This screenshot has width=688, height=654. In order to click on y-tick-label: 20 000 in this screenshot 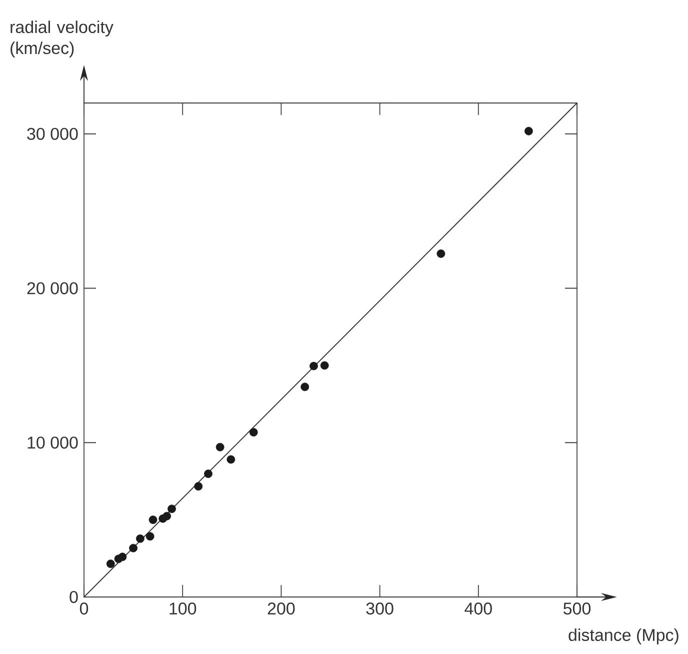, I will do `click(52, 288)`.